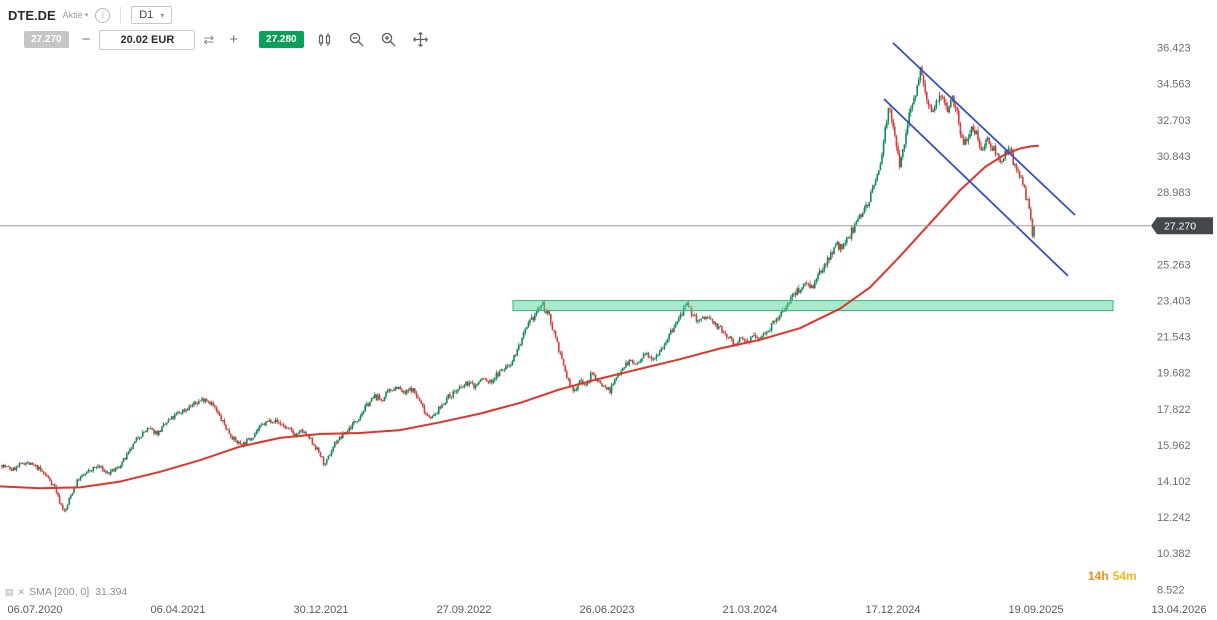  Describe the element at coordinates (325, 40) in the screenshot. I see `chart-type-icon` at that location.